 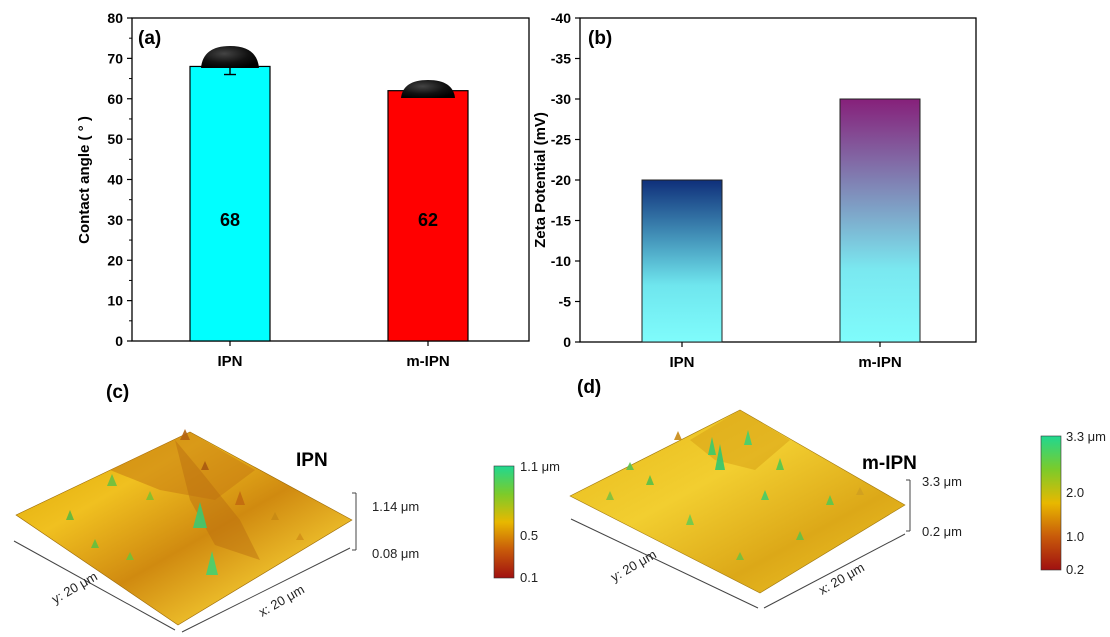 I want to click on bars-a: 68 IPN 62 m-IPN, so click(x=329, y=208).